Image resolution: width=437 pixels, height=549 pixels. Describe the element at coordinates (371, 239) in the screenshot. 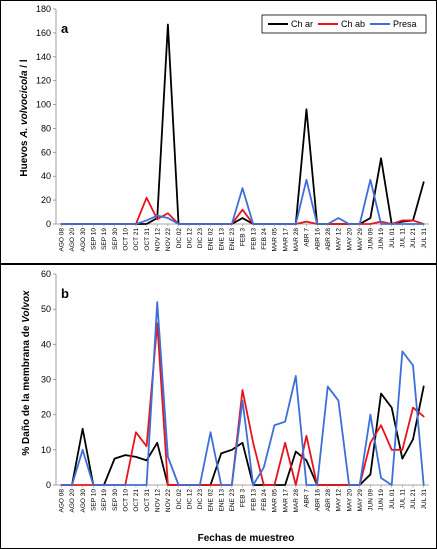

I see `panel-a-x-tick-label: JUN 09` at that location.